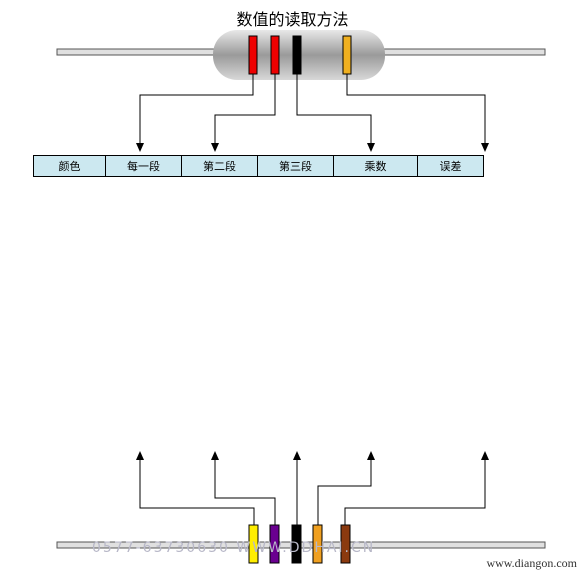 The height and width of the screenshot is (579, 585). I want to click on column-header: 第二段, so click(219, 166).